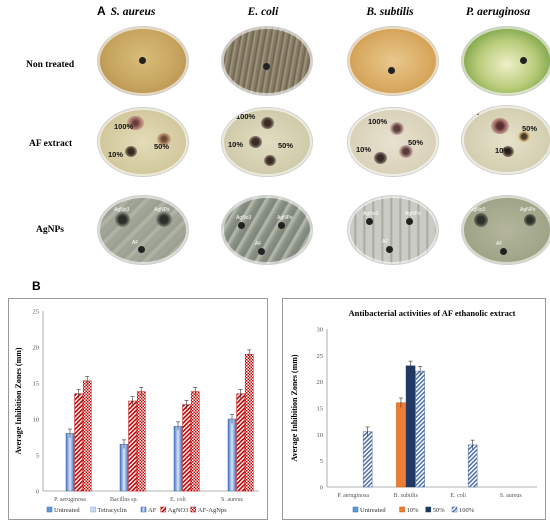 The height and width of the screenshot is (524, 550). Describe the element at coordinates (439, 510) in the screenshot. I see `legend-label: 50%` at that location.